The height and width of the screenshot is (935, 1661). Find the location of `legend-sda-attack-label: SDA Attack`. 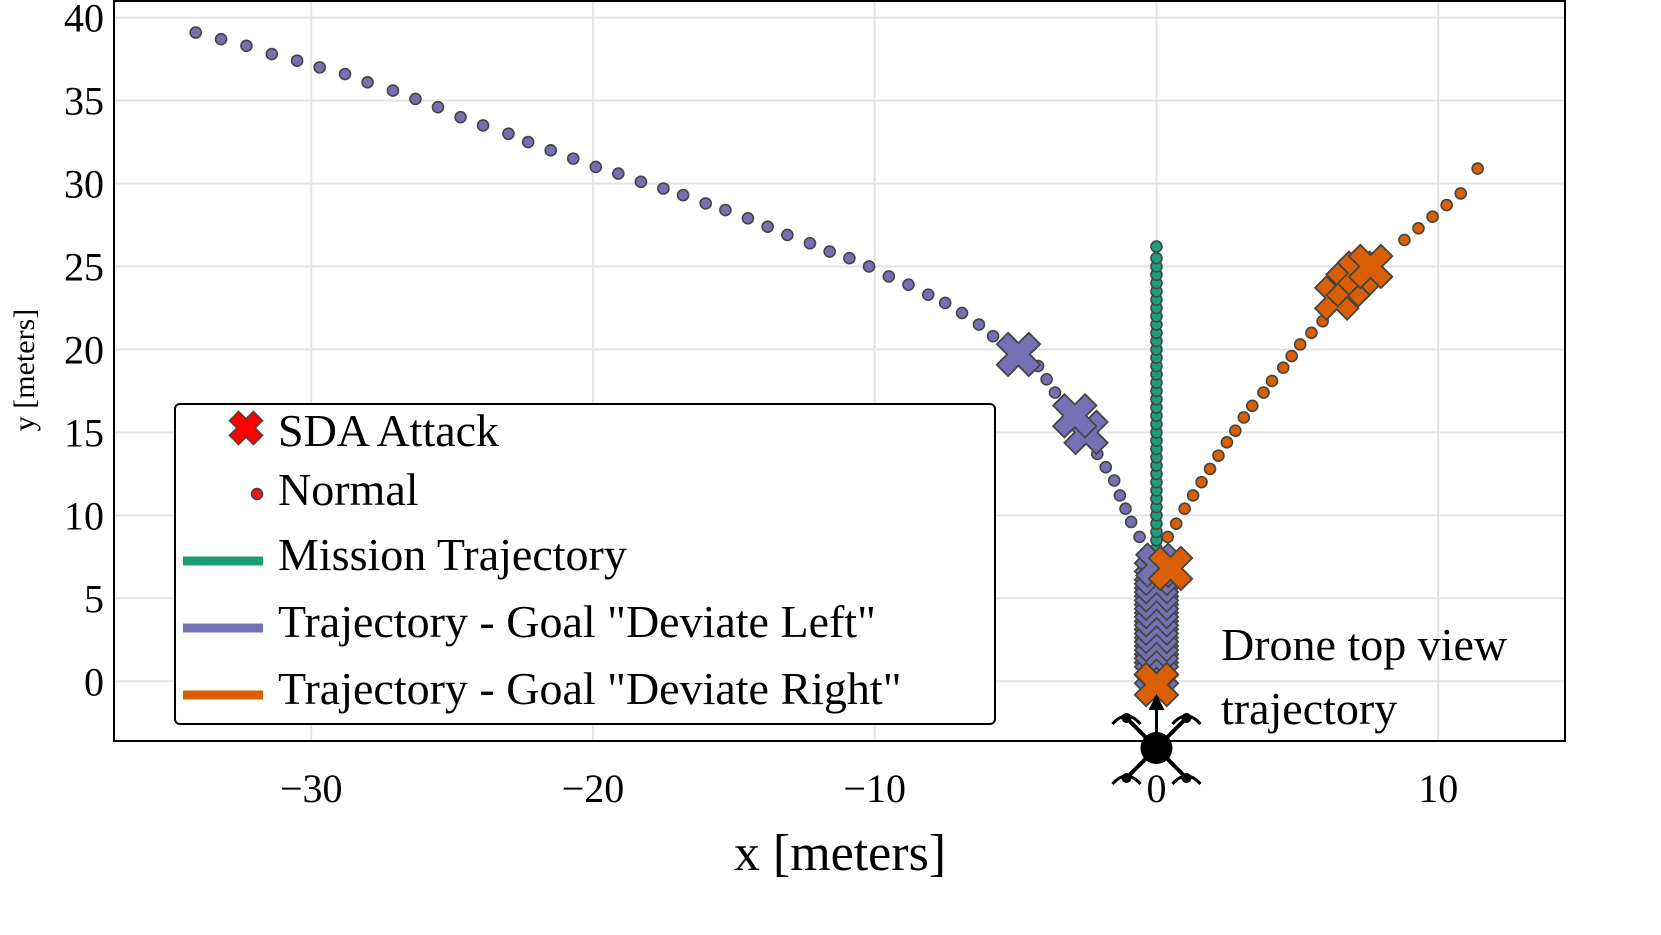

legend-sda-attack-label: SDA Attack is located at coordinates (388, 430).